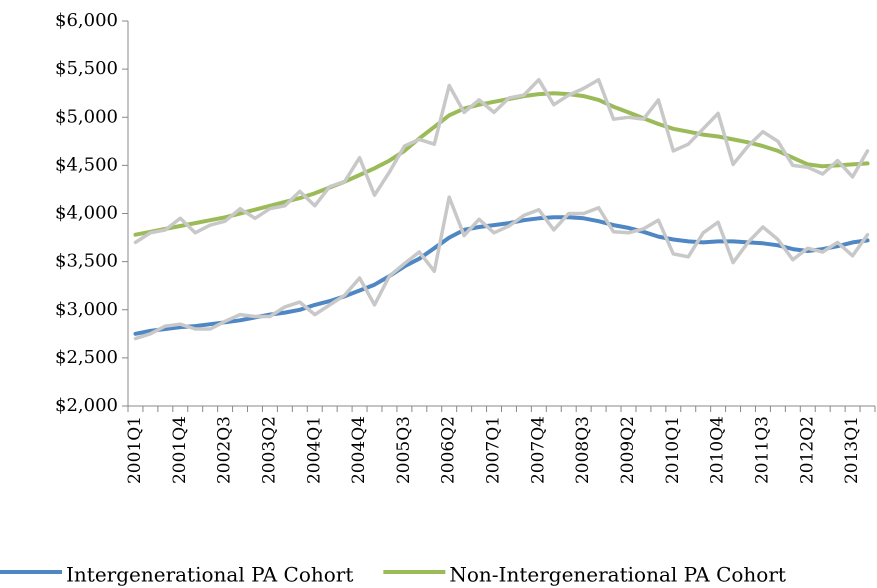 The width and height of the screenshot is (877, 588). What do you see at coordinates (86, 68) in the screenshot?
I see `y-tick-label: $5,500` at bounding box center [86, 68].